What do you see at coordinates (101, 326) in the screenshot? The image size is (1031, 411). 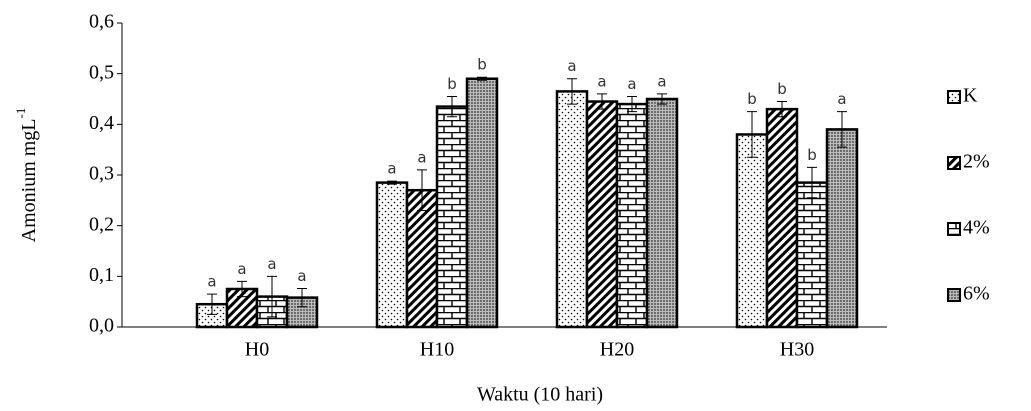 I see `y-tick-label: 0,0` at bounding box center [101, 326].